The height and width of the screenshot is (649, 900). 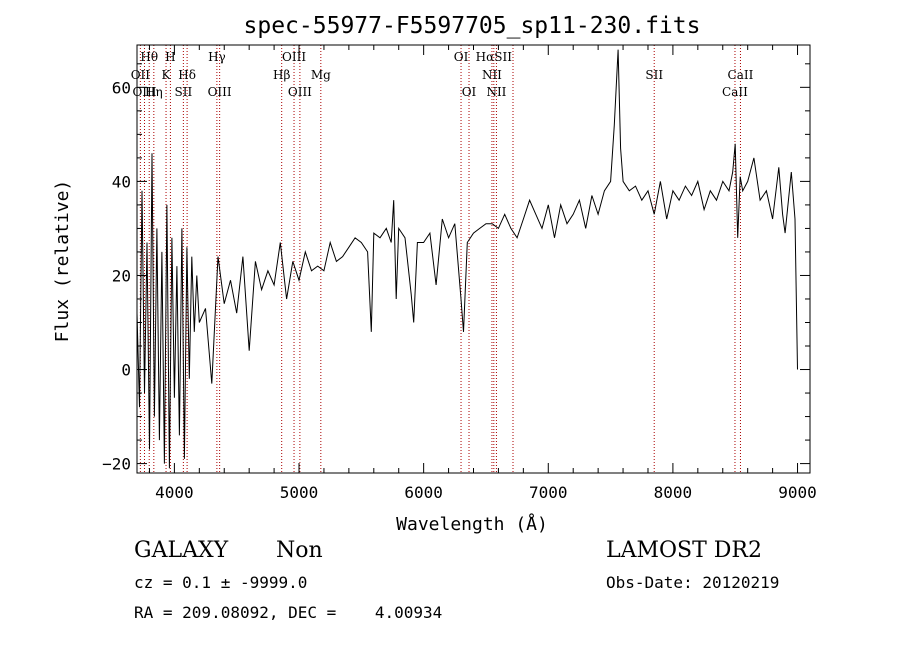 What do you see at coordinates (154, 92) in the screenshot?
I see `line-label: Hη` at bounding box center [154, 92].